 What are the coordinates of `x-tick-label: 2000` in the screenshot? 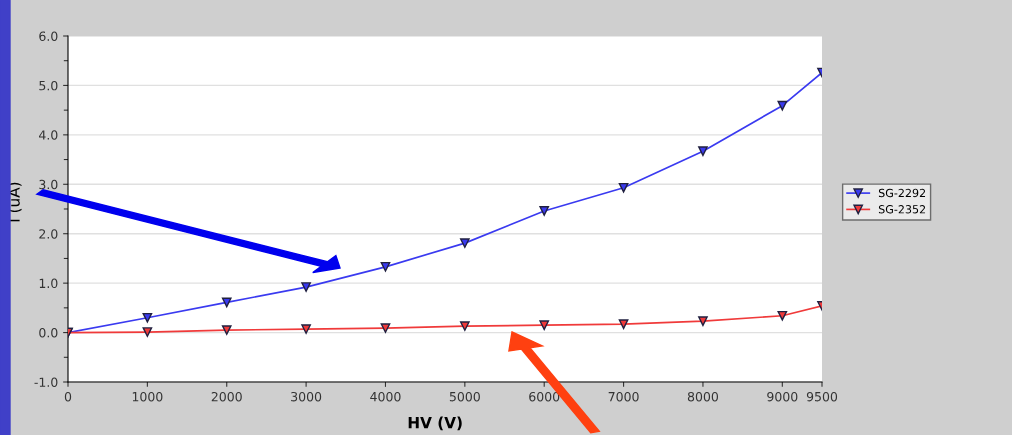 It's located at (226, 396).